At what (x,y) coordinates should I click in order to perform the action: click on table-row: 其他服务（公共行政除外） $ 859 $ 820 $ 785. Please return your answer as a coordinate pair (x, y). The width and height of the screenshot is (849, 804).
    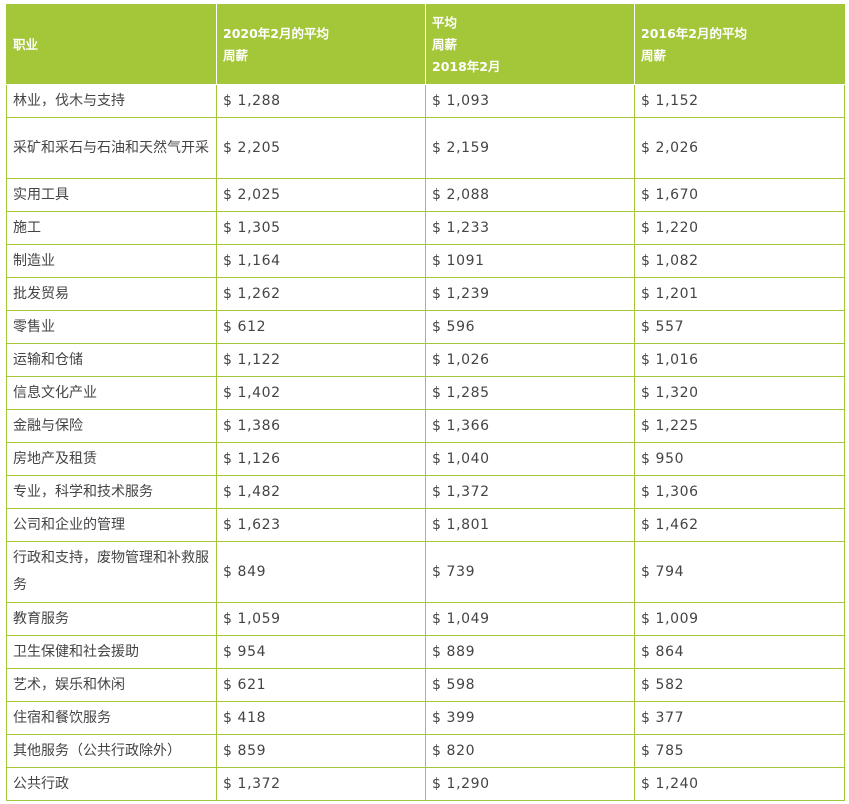
    Looking at the image, I should click on (425, 751).